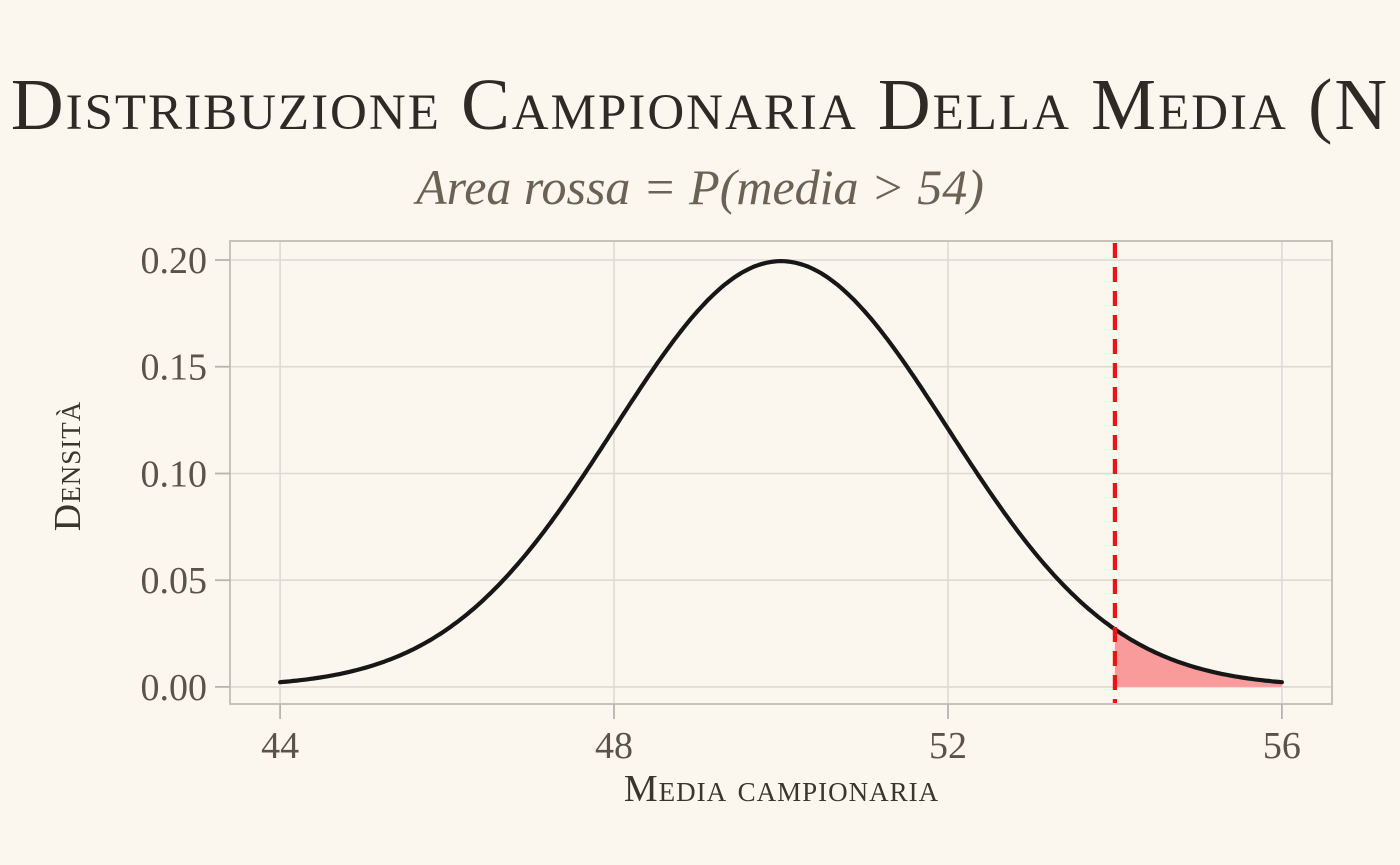 This screenshot has height=865, width=1400. I want to click on y-tick-label: 0.00, so click(174, 688).